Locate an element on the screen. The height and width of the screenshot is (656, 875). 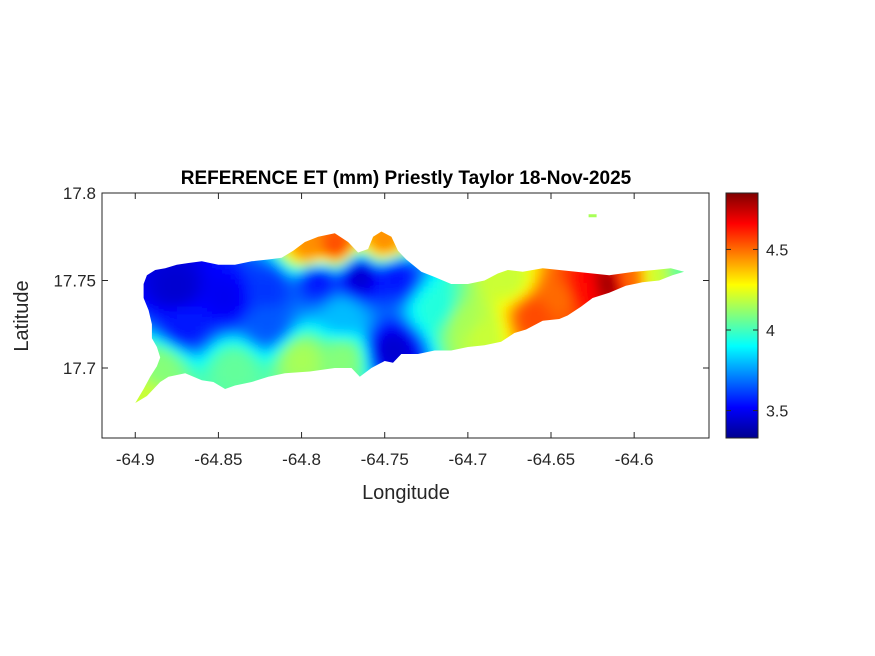
x-tick-label: -64.75 is located at coordinates (385, 459).